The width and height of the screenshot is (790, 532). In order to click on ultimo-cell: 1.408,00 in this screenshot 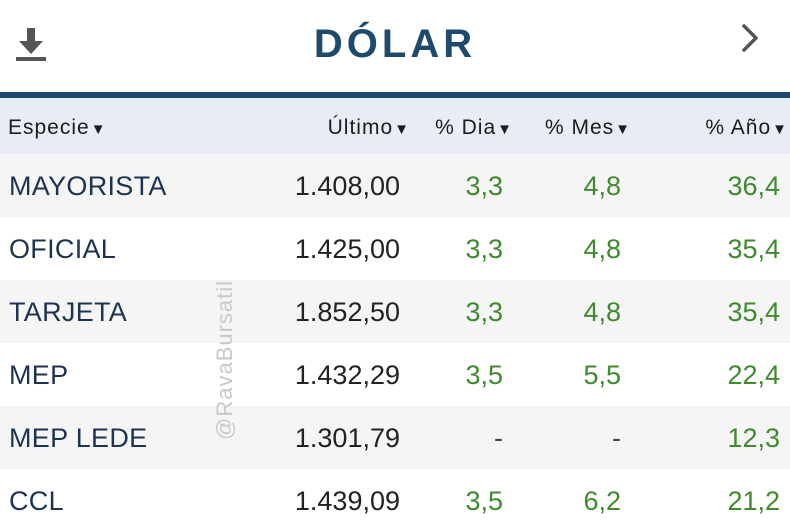, I will do `click(347, 186)`.